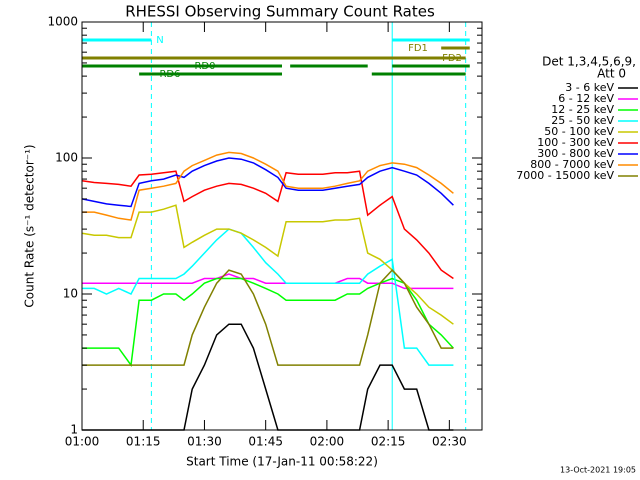 Image resolution: width=640 pixels, height=480 pixels. Describe the element at coordinates (598, 470) in the screenshot. I see `footer: 13-Oct-2021 19:05` at that location.